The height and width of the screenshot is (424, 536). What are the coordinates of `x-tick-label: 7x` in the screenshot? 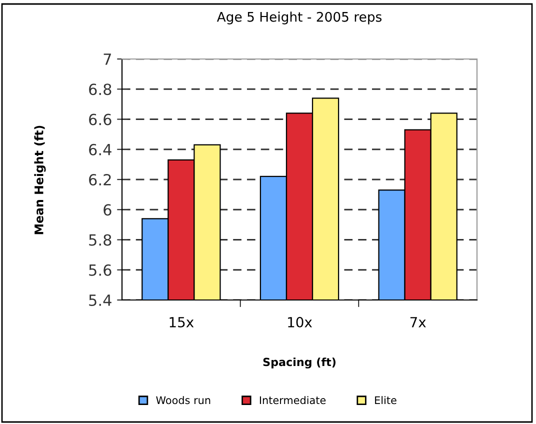 It's located at (418, 322).